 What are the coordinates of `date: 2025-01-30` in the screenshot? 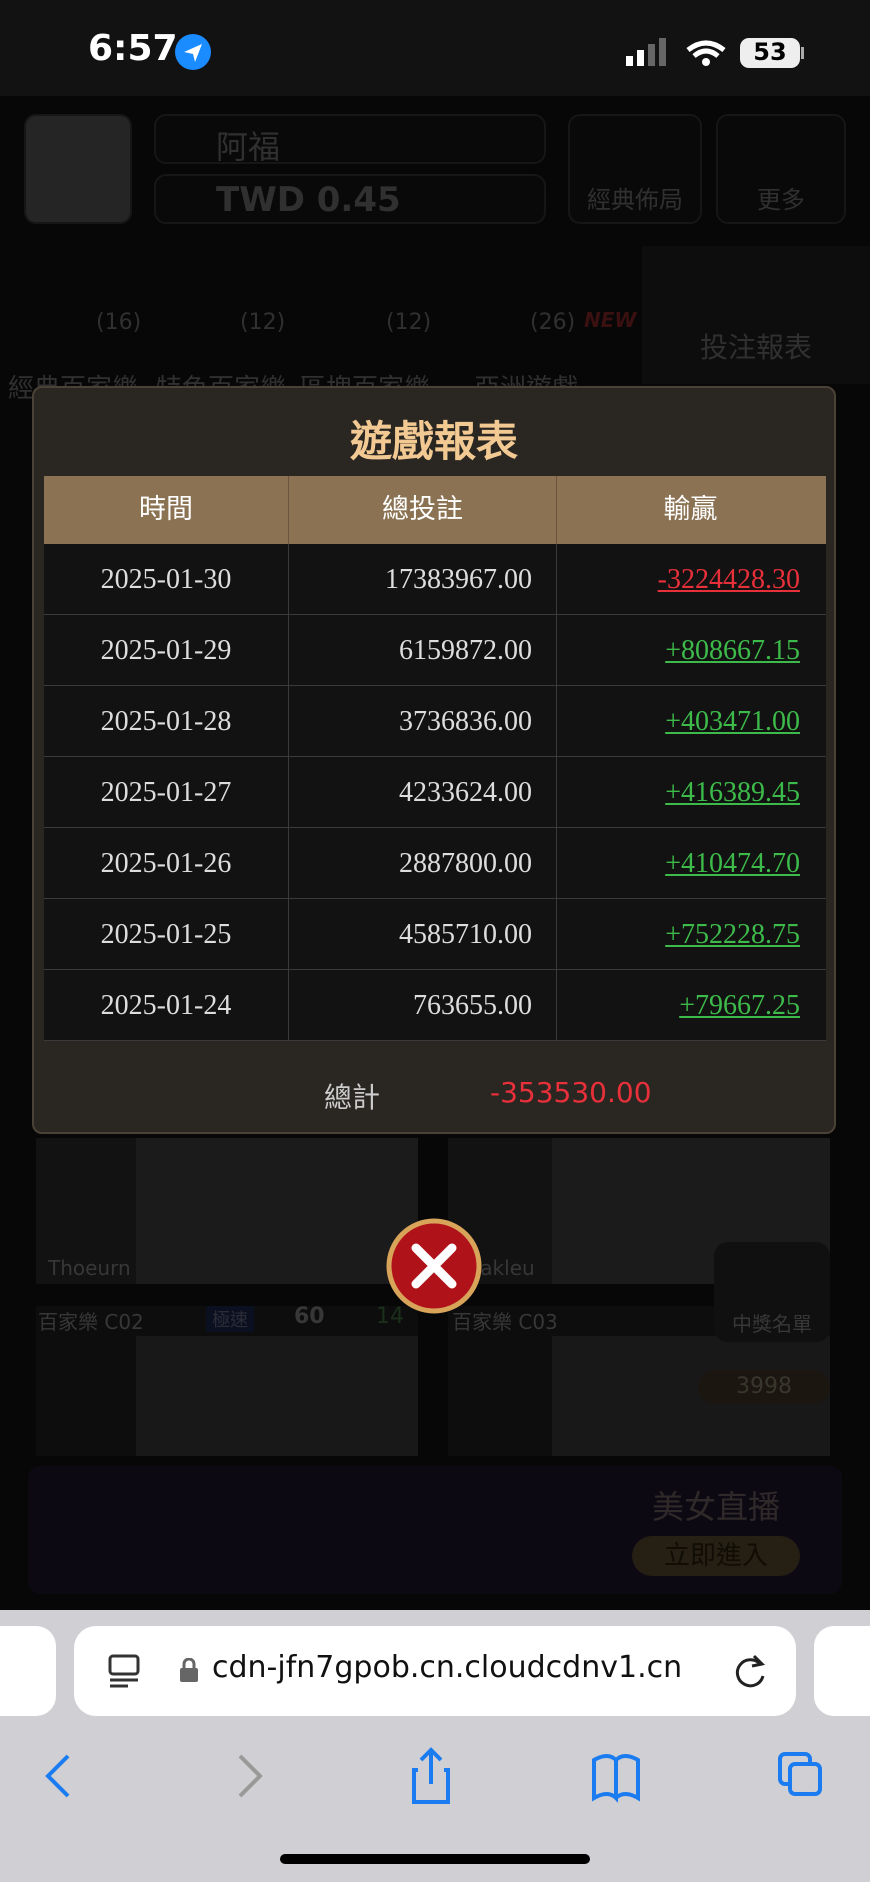 It's located at (166, 579).